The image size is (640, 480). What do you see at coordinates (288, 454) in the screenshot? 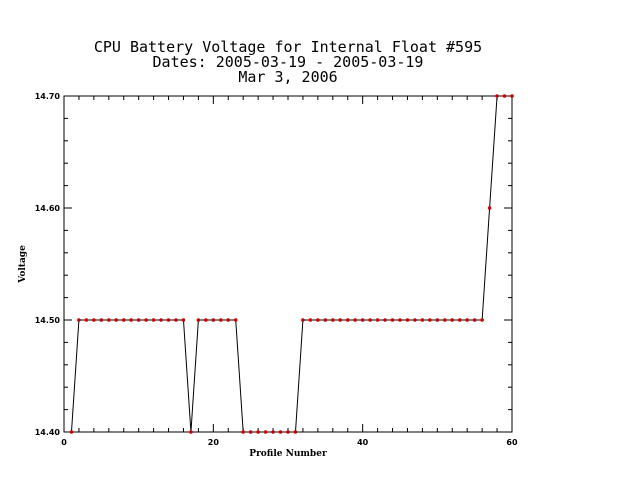
I see `x-axis-label: Profile Number` at bounding box center [288, 454].